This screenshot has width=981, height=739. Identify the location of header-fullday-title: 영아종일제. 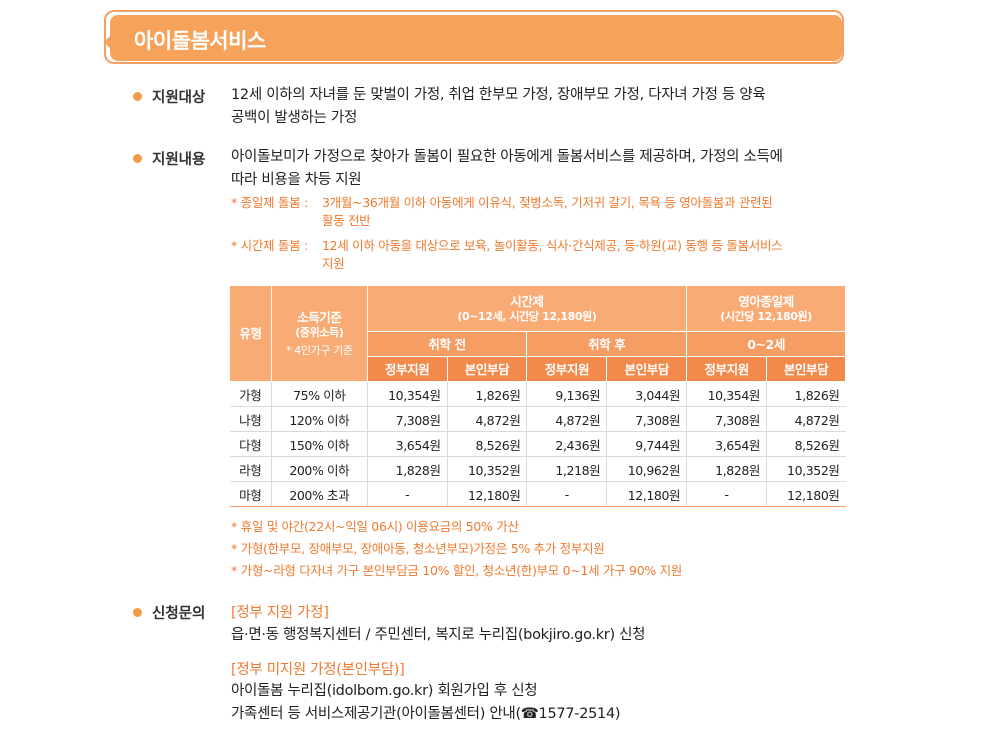
(766, 301).